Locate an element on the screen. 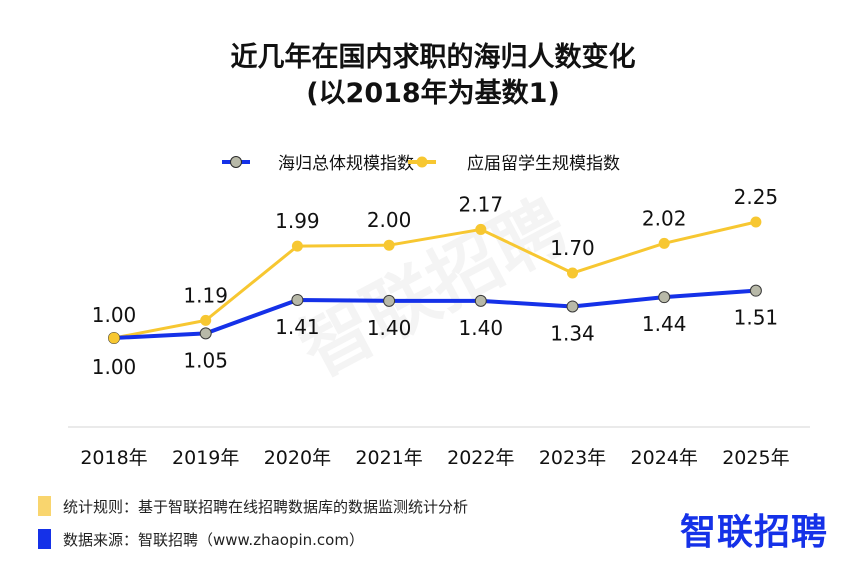 Image resolution: width=866 pixels, height=582 pixels. watermark: 智联招聘 is located at coordinates (433, 287).